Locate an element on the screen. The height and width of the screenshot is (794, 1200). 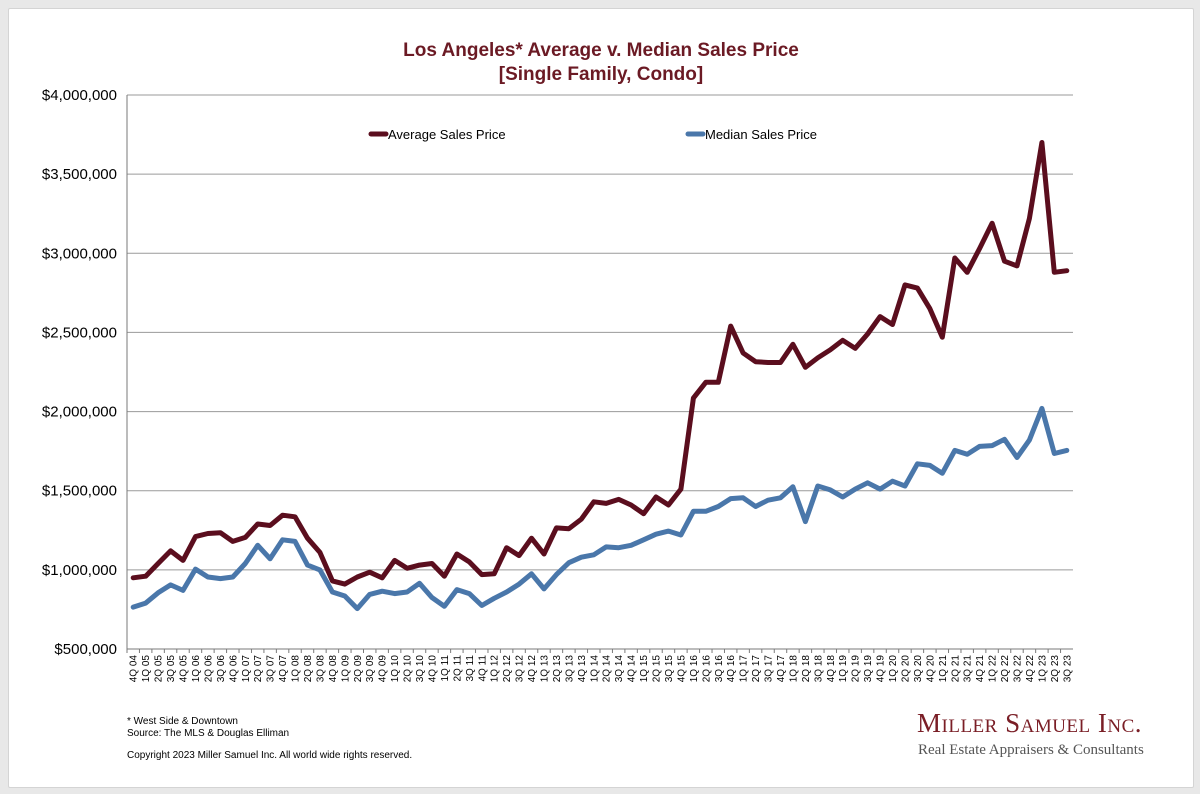
x-tick-label: 3Q 22 is located at coordinates (1017, 669).